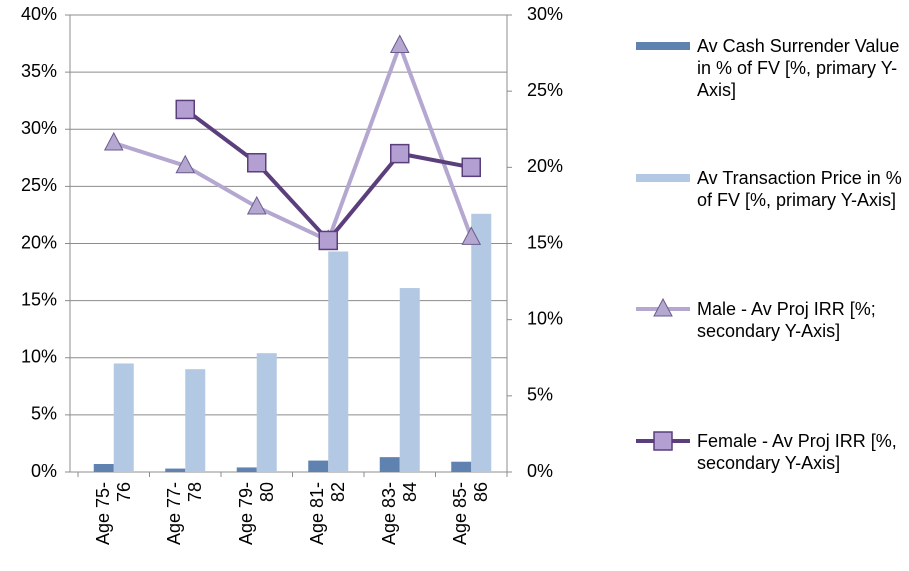  What do you see at coordinates (471, 514) in the screenshot?
I see `x-tick-label: Age 85-86` at bounding box center [471, 514].